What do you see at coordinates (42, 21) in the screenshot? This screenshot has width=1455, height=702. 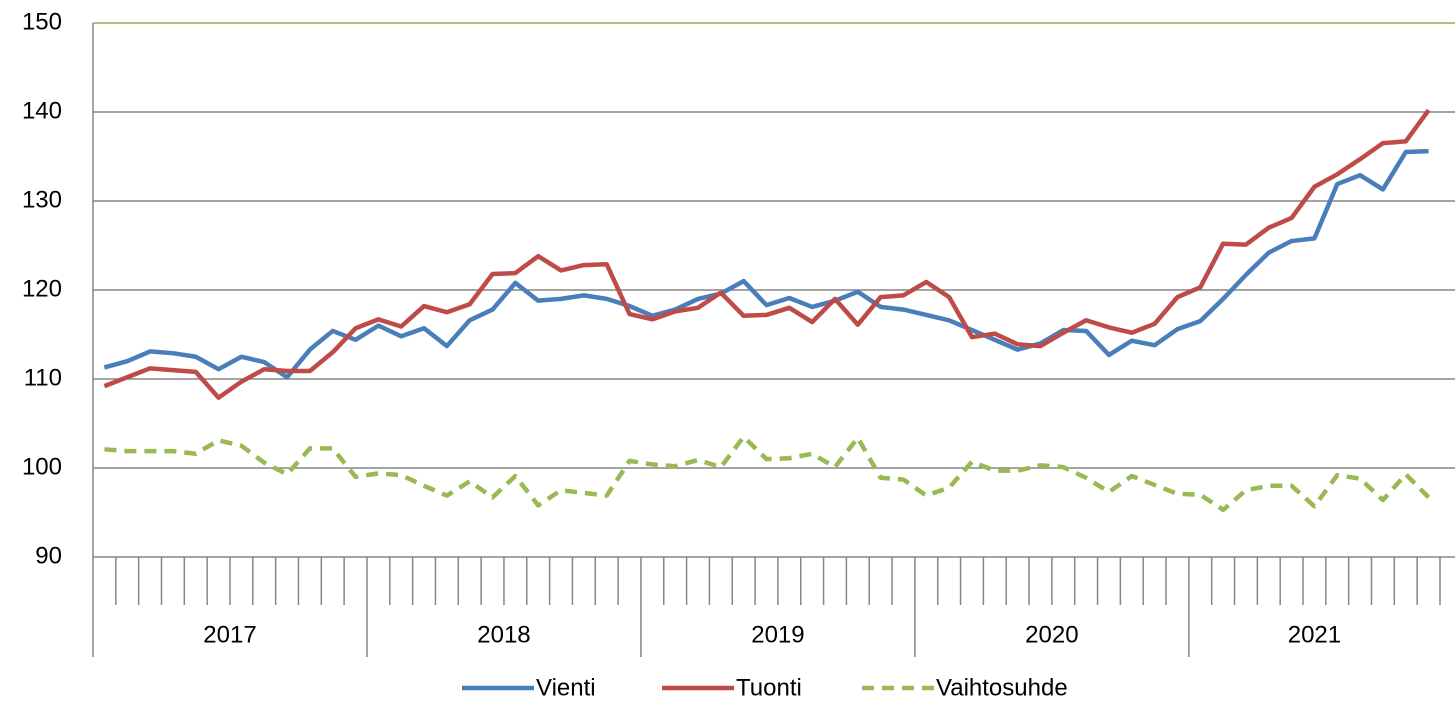 I see `y-tick-label: 150` at bounding box center [42, 21].